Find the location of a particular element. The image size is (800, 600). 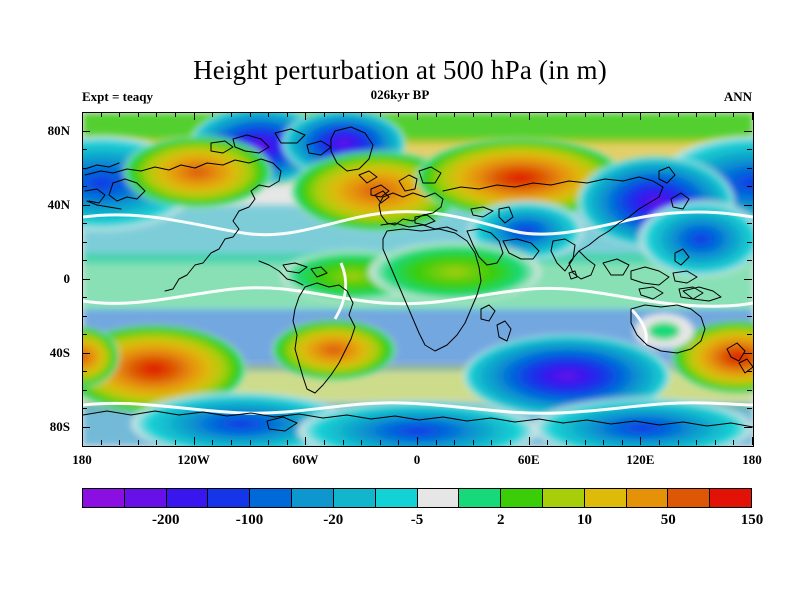

colorbar-tick-label: -100 is located at coordinates (249, 520).